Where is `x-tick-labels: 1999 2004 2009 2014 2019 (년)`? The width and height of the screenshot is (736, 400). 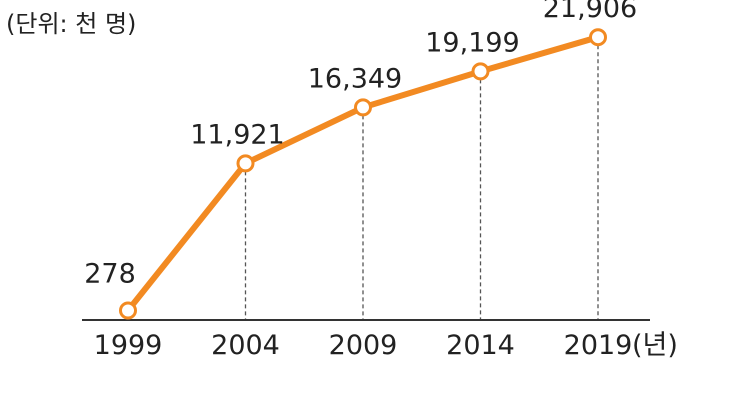 x-tick-labels: 1999 2004 2009 2014 2019 (년) is located at coordinates (386, 345).